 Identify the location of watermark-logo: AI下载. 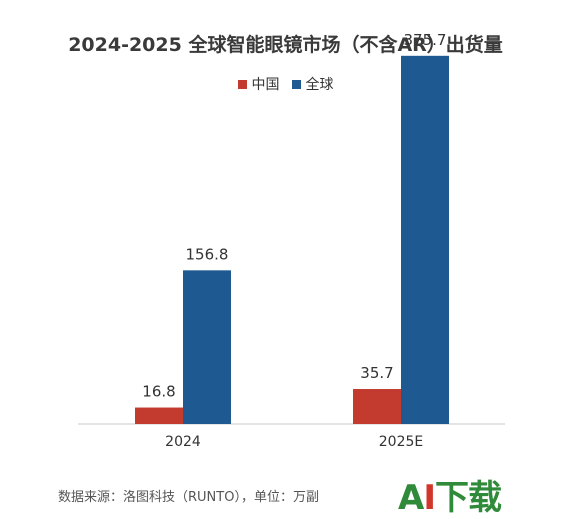
(450, 494).